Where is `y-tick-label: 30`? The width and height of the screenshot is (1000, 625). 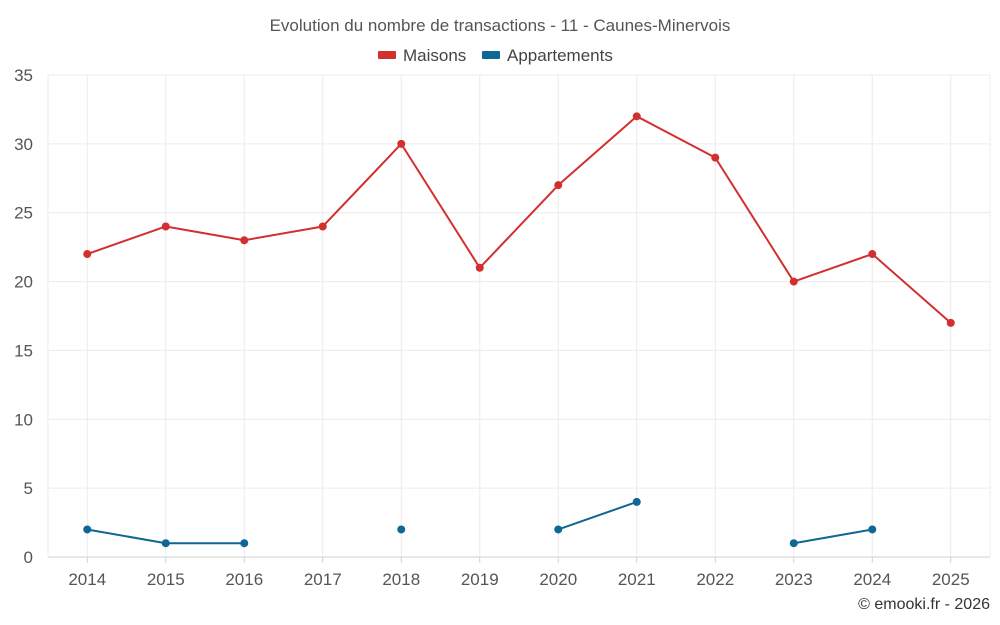 y-tick-label: 30 is located at coordinates (23, 144).